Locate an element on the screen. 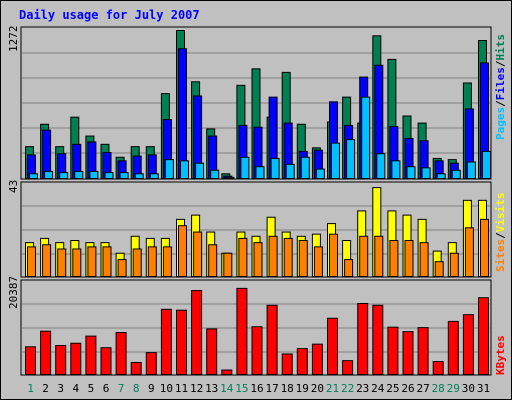 The height and width of the screenshot is (405, 512). x-tick-label-day-17: 17 is located at coordinates (271, 388).